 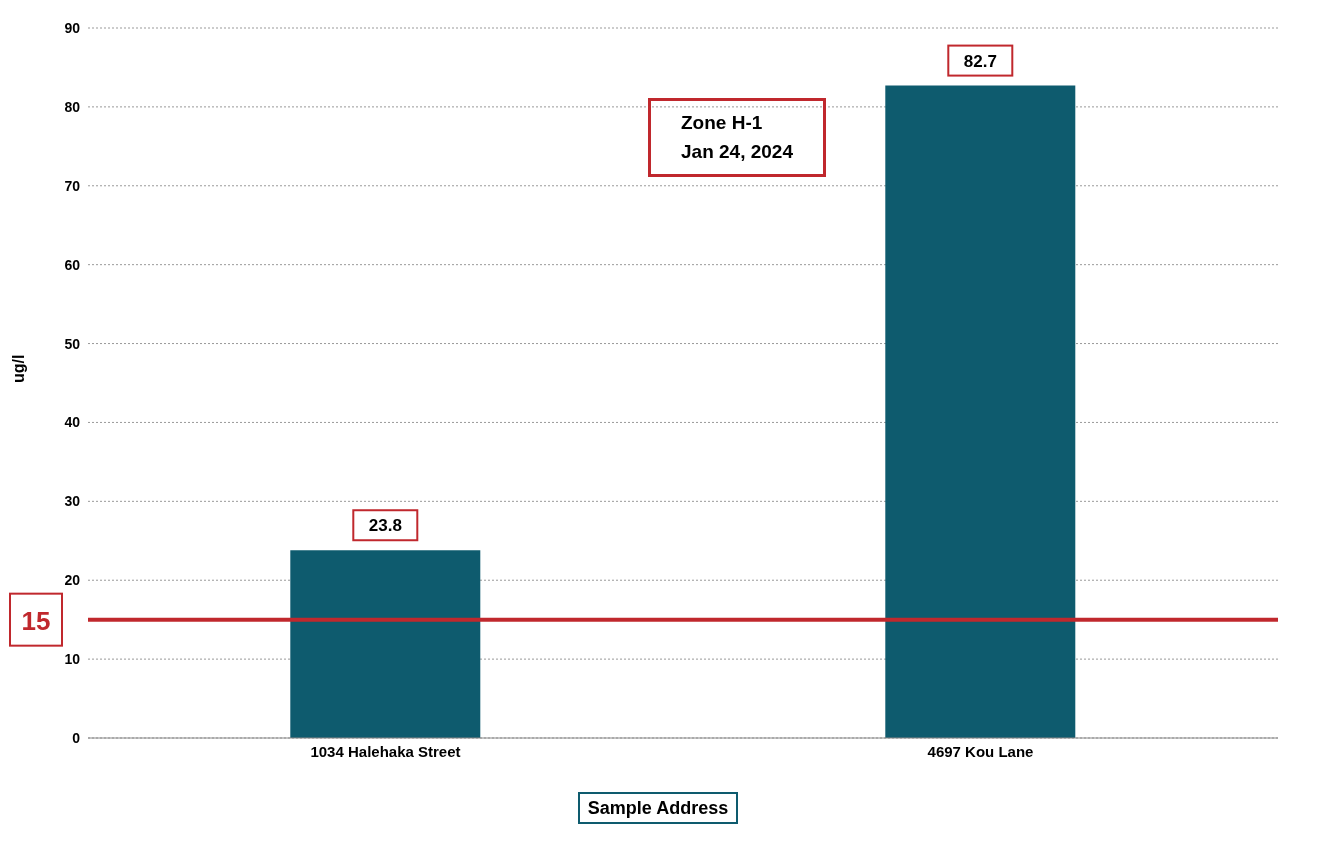 I want to click on x-axis-title: Sample Address, so click(x=658, y=808).